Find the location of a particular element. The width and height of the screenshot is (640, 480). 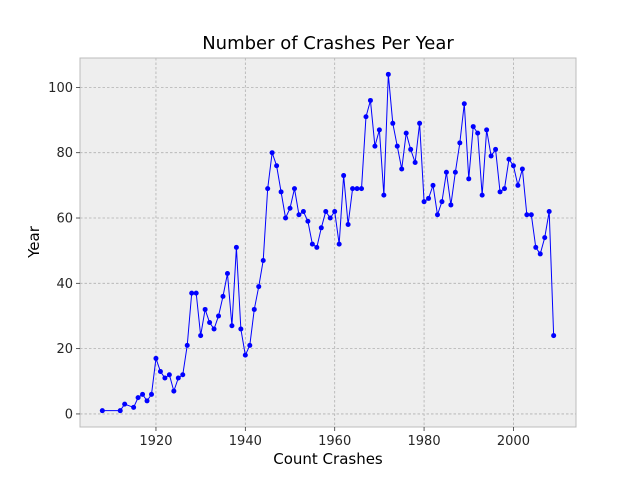

x-axis-label: Count Crashes is located at coordinates (328, 459).